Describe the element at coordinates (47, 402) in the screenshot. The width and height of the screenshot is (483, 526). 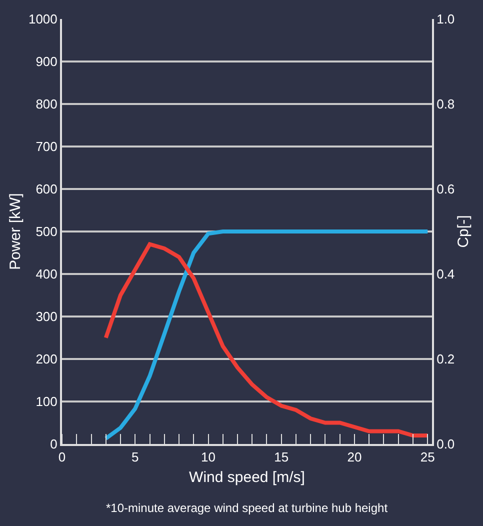
I see `y-tick-label: 100` at that location.